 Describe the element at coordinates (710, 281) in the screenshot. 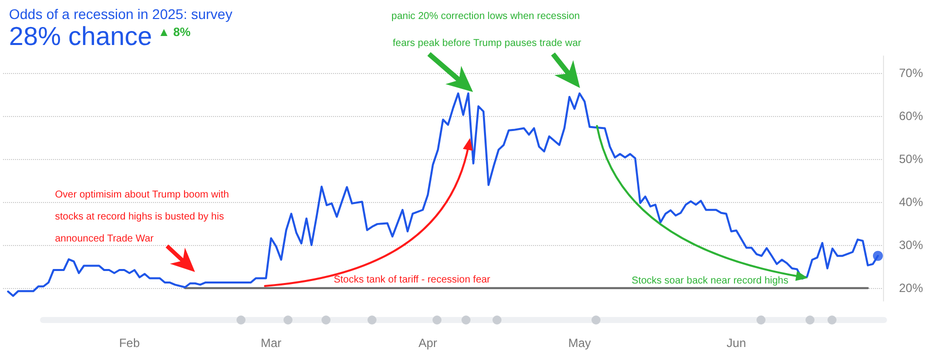

I see `annotation: Stocks soar back near record highs` at that location.